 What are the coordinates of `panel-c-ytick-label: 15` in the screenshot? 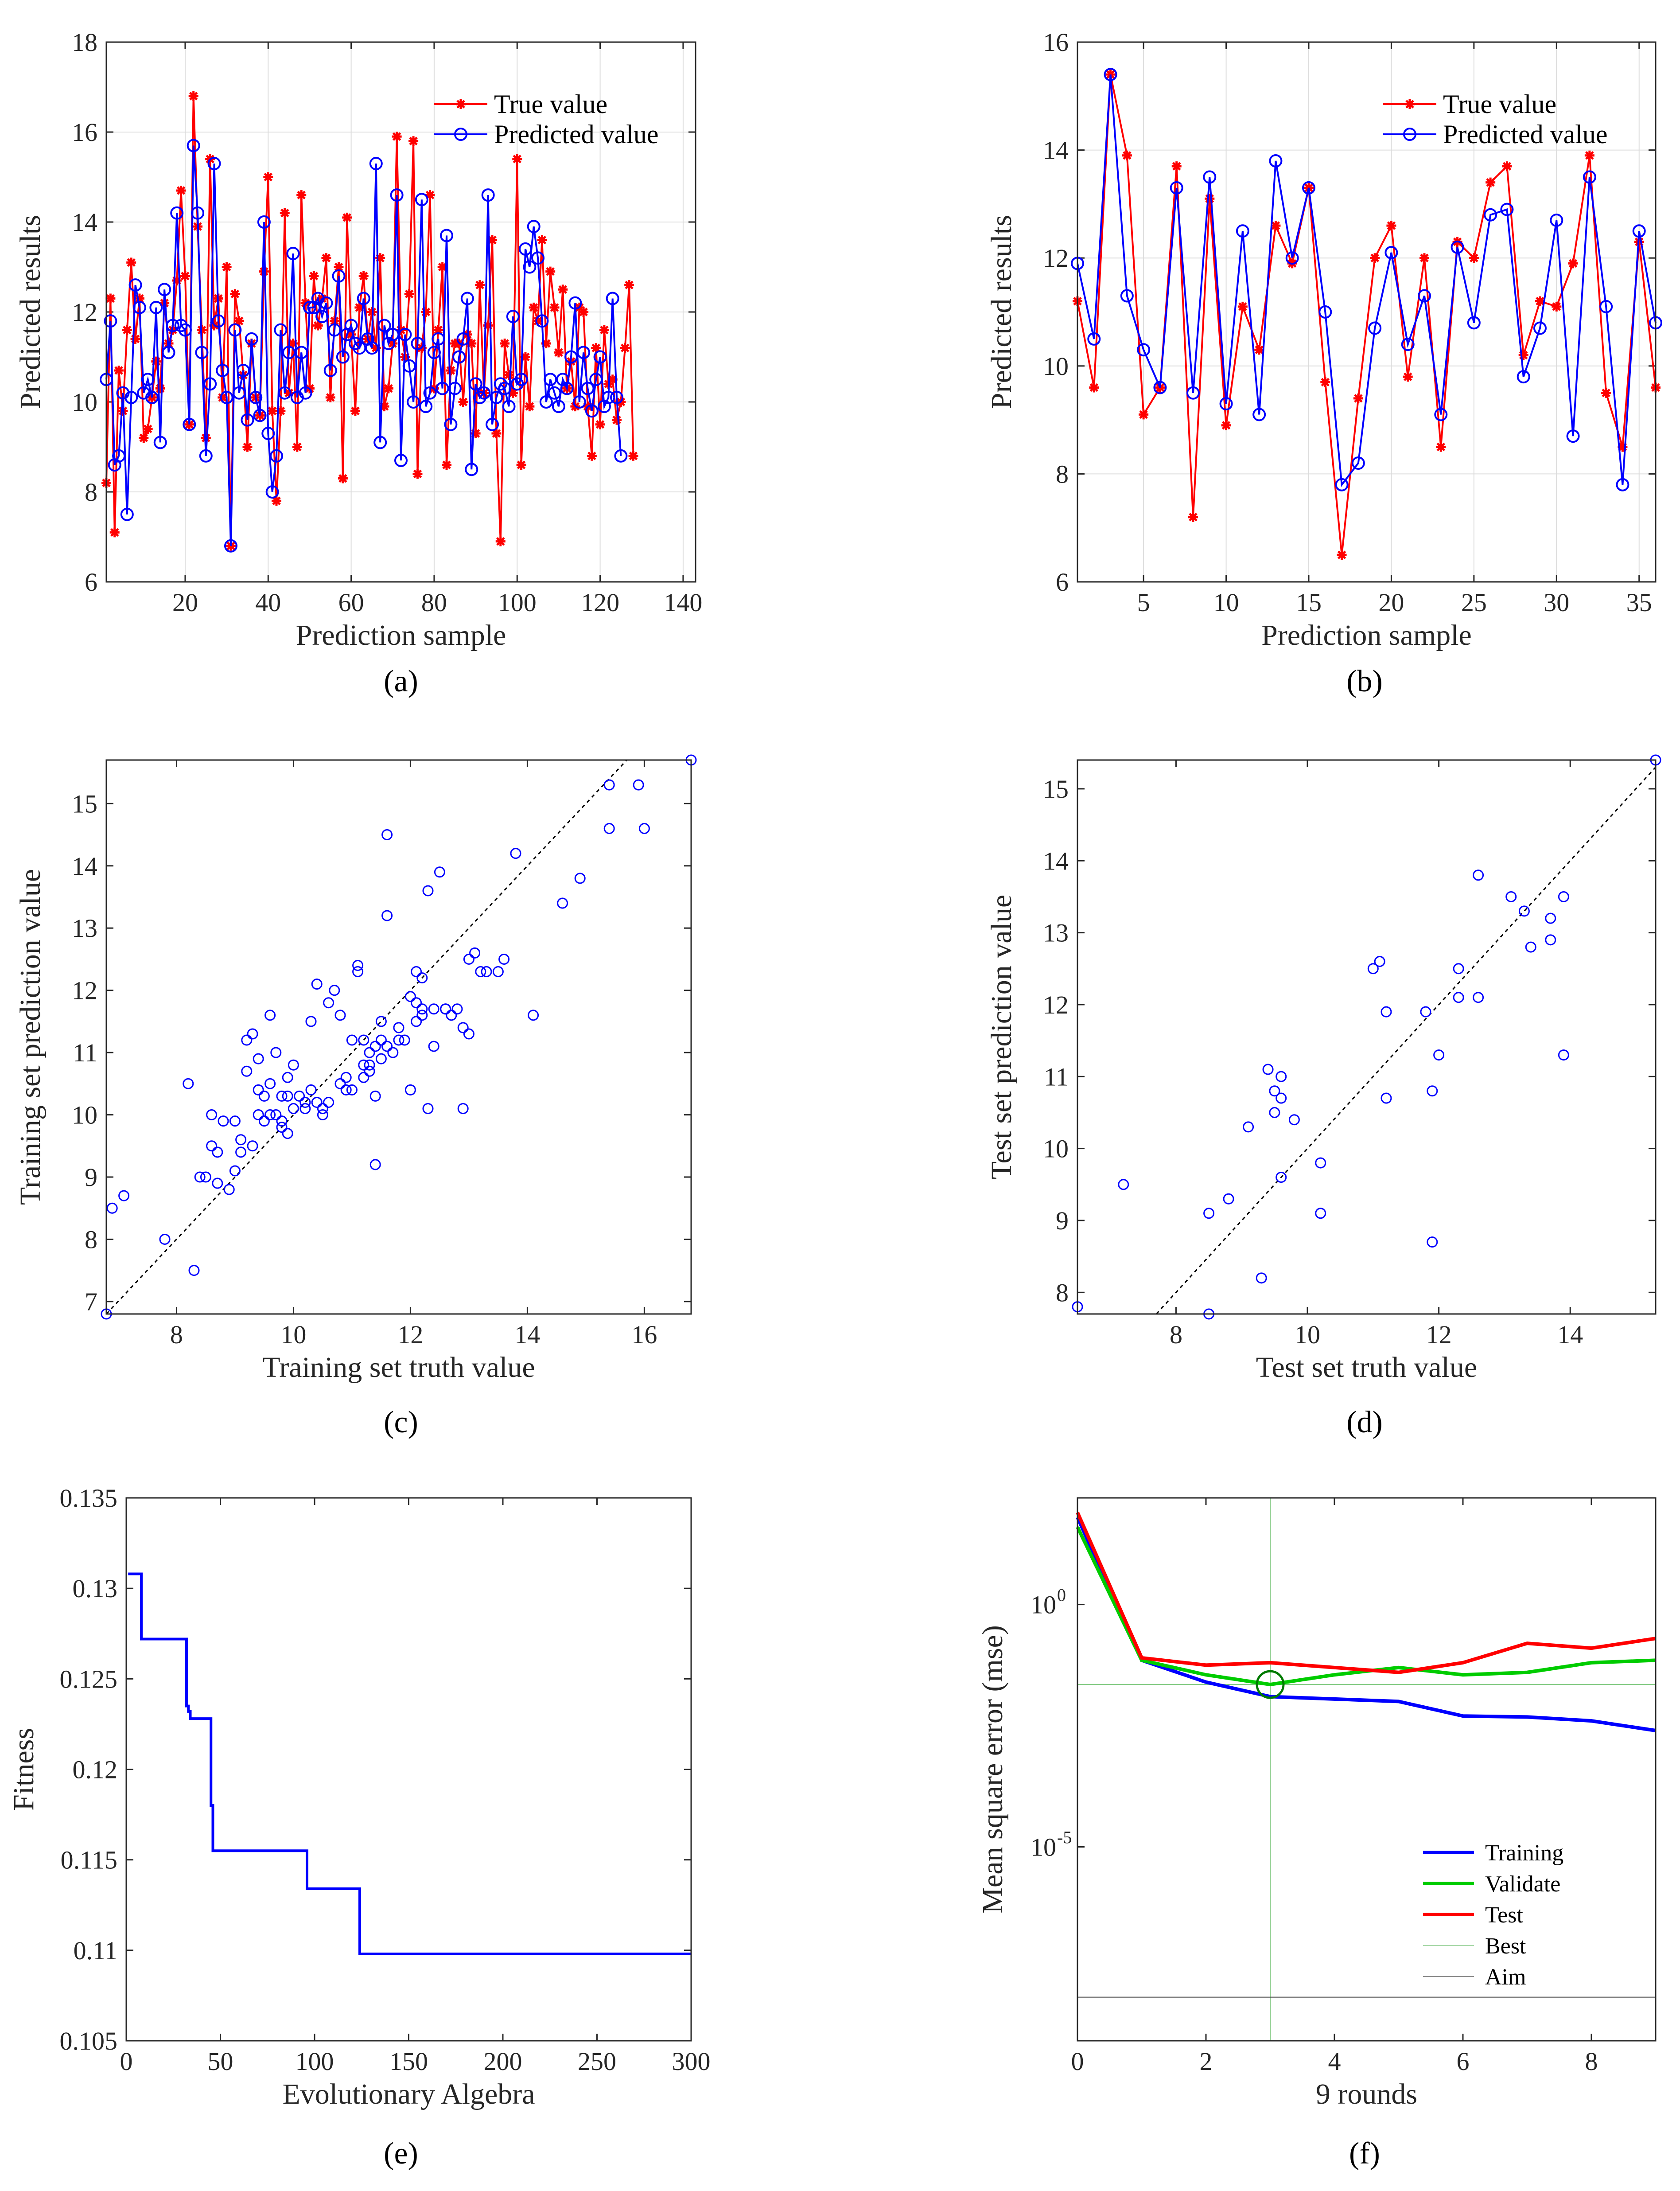 It's located at (84, 803).